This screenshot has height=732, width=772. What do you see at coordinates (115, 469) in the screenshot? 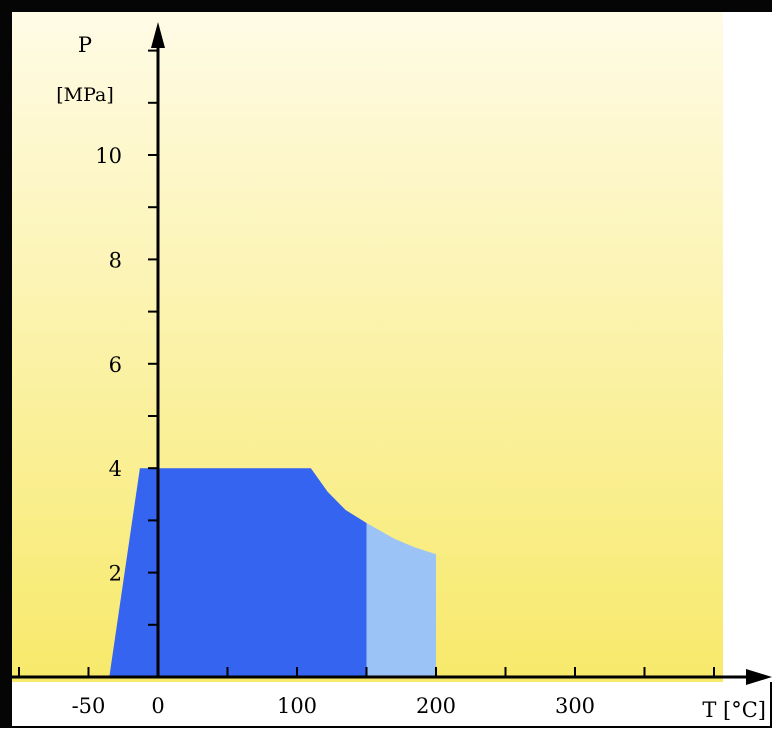
I see `y-tick-label: 4` at bounding box center [115, 469].